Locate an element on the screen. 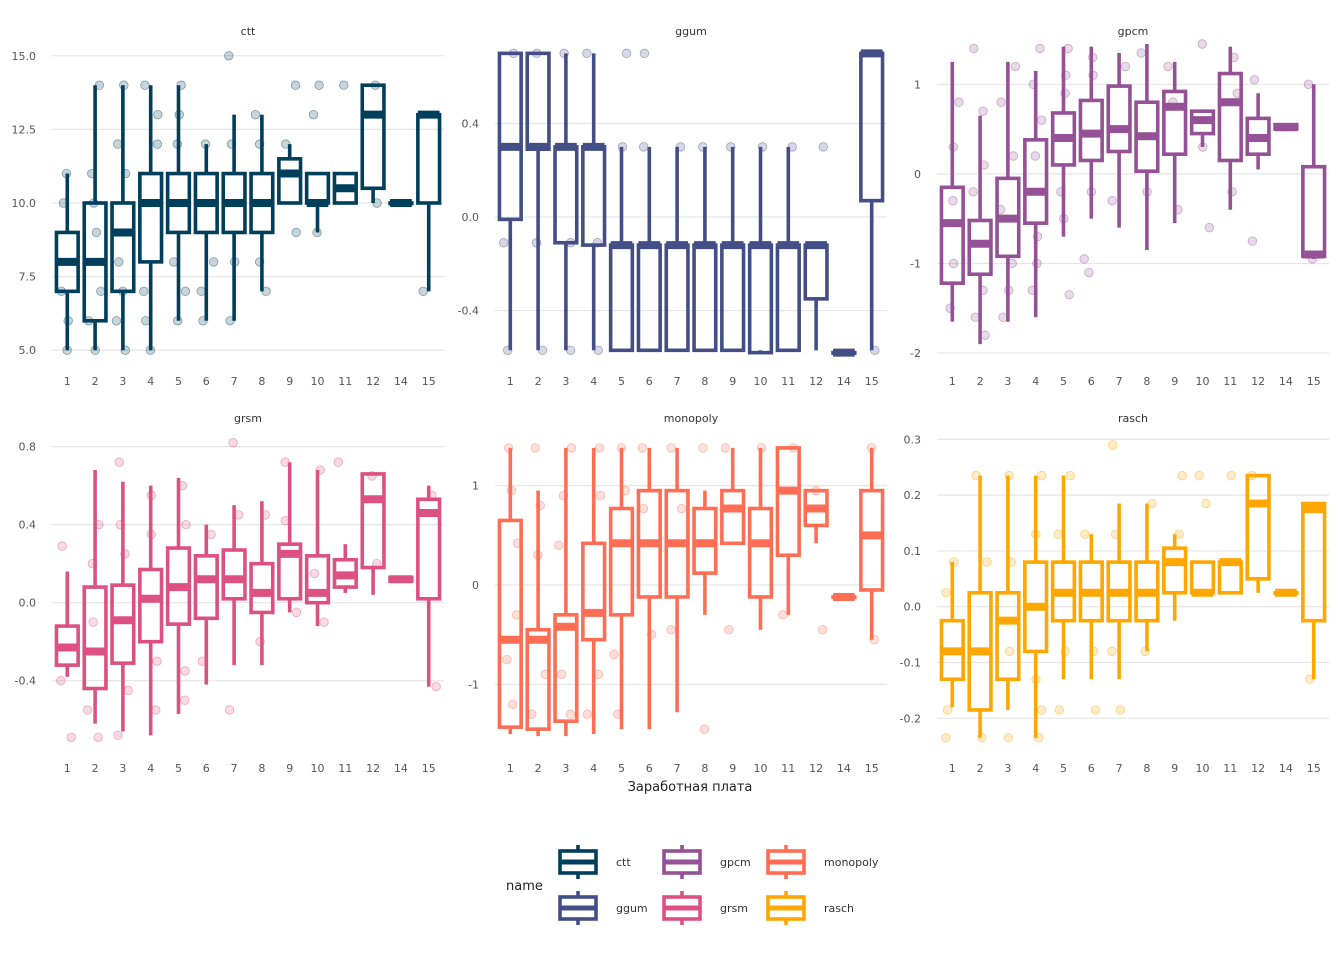  x-tick-label: 14 is located at coordinates (844, 768).